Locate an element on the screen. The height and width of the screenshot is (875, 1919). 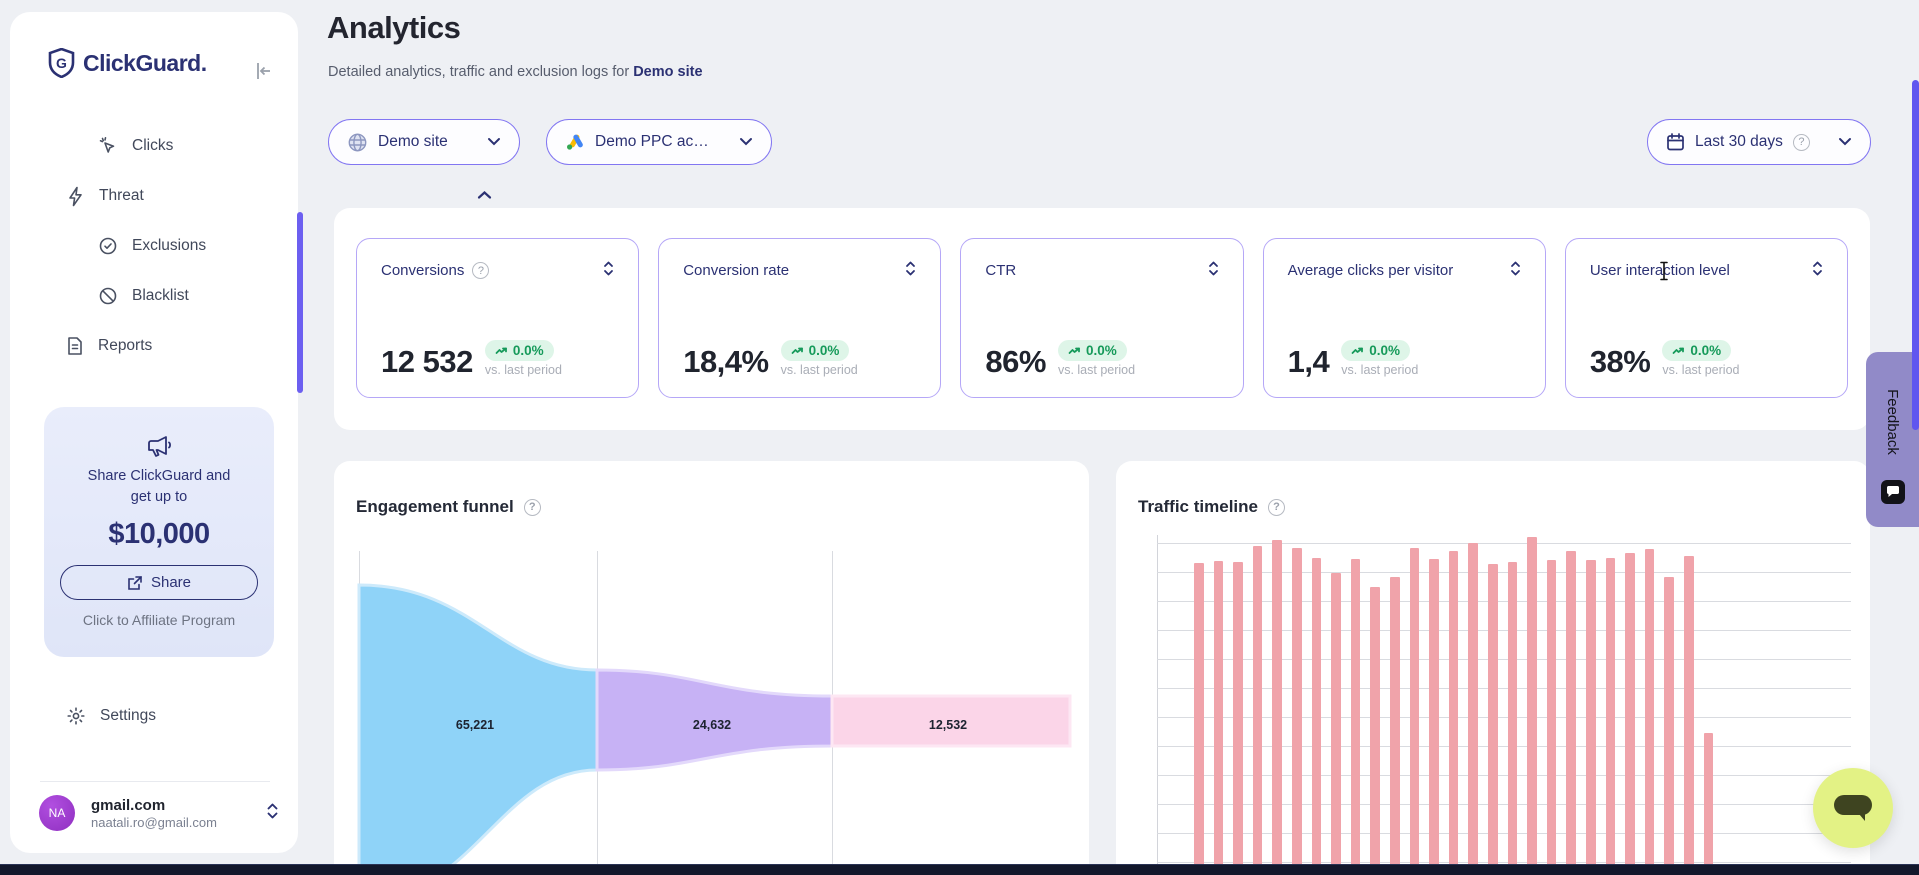
cursor-click-icon is located at coordinates (108, 146).